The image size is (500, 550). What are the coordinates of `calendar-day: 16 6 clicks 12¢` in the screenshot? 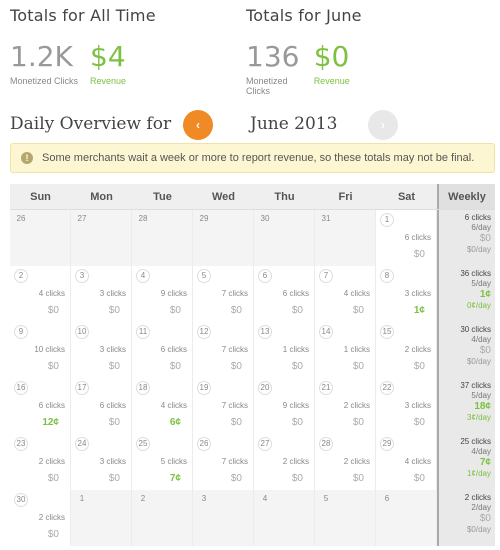 It's located at (40, 406).